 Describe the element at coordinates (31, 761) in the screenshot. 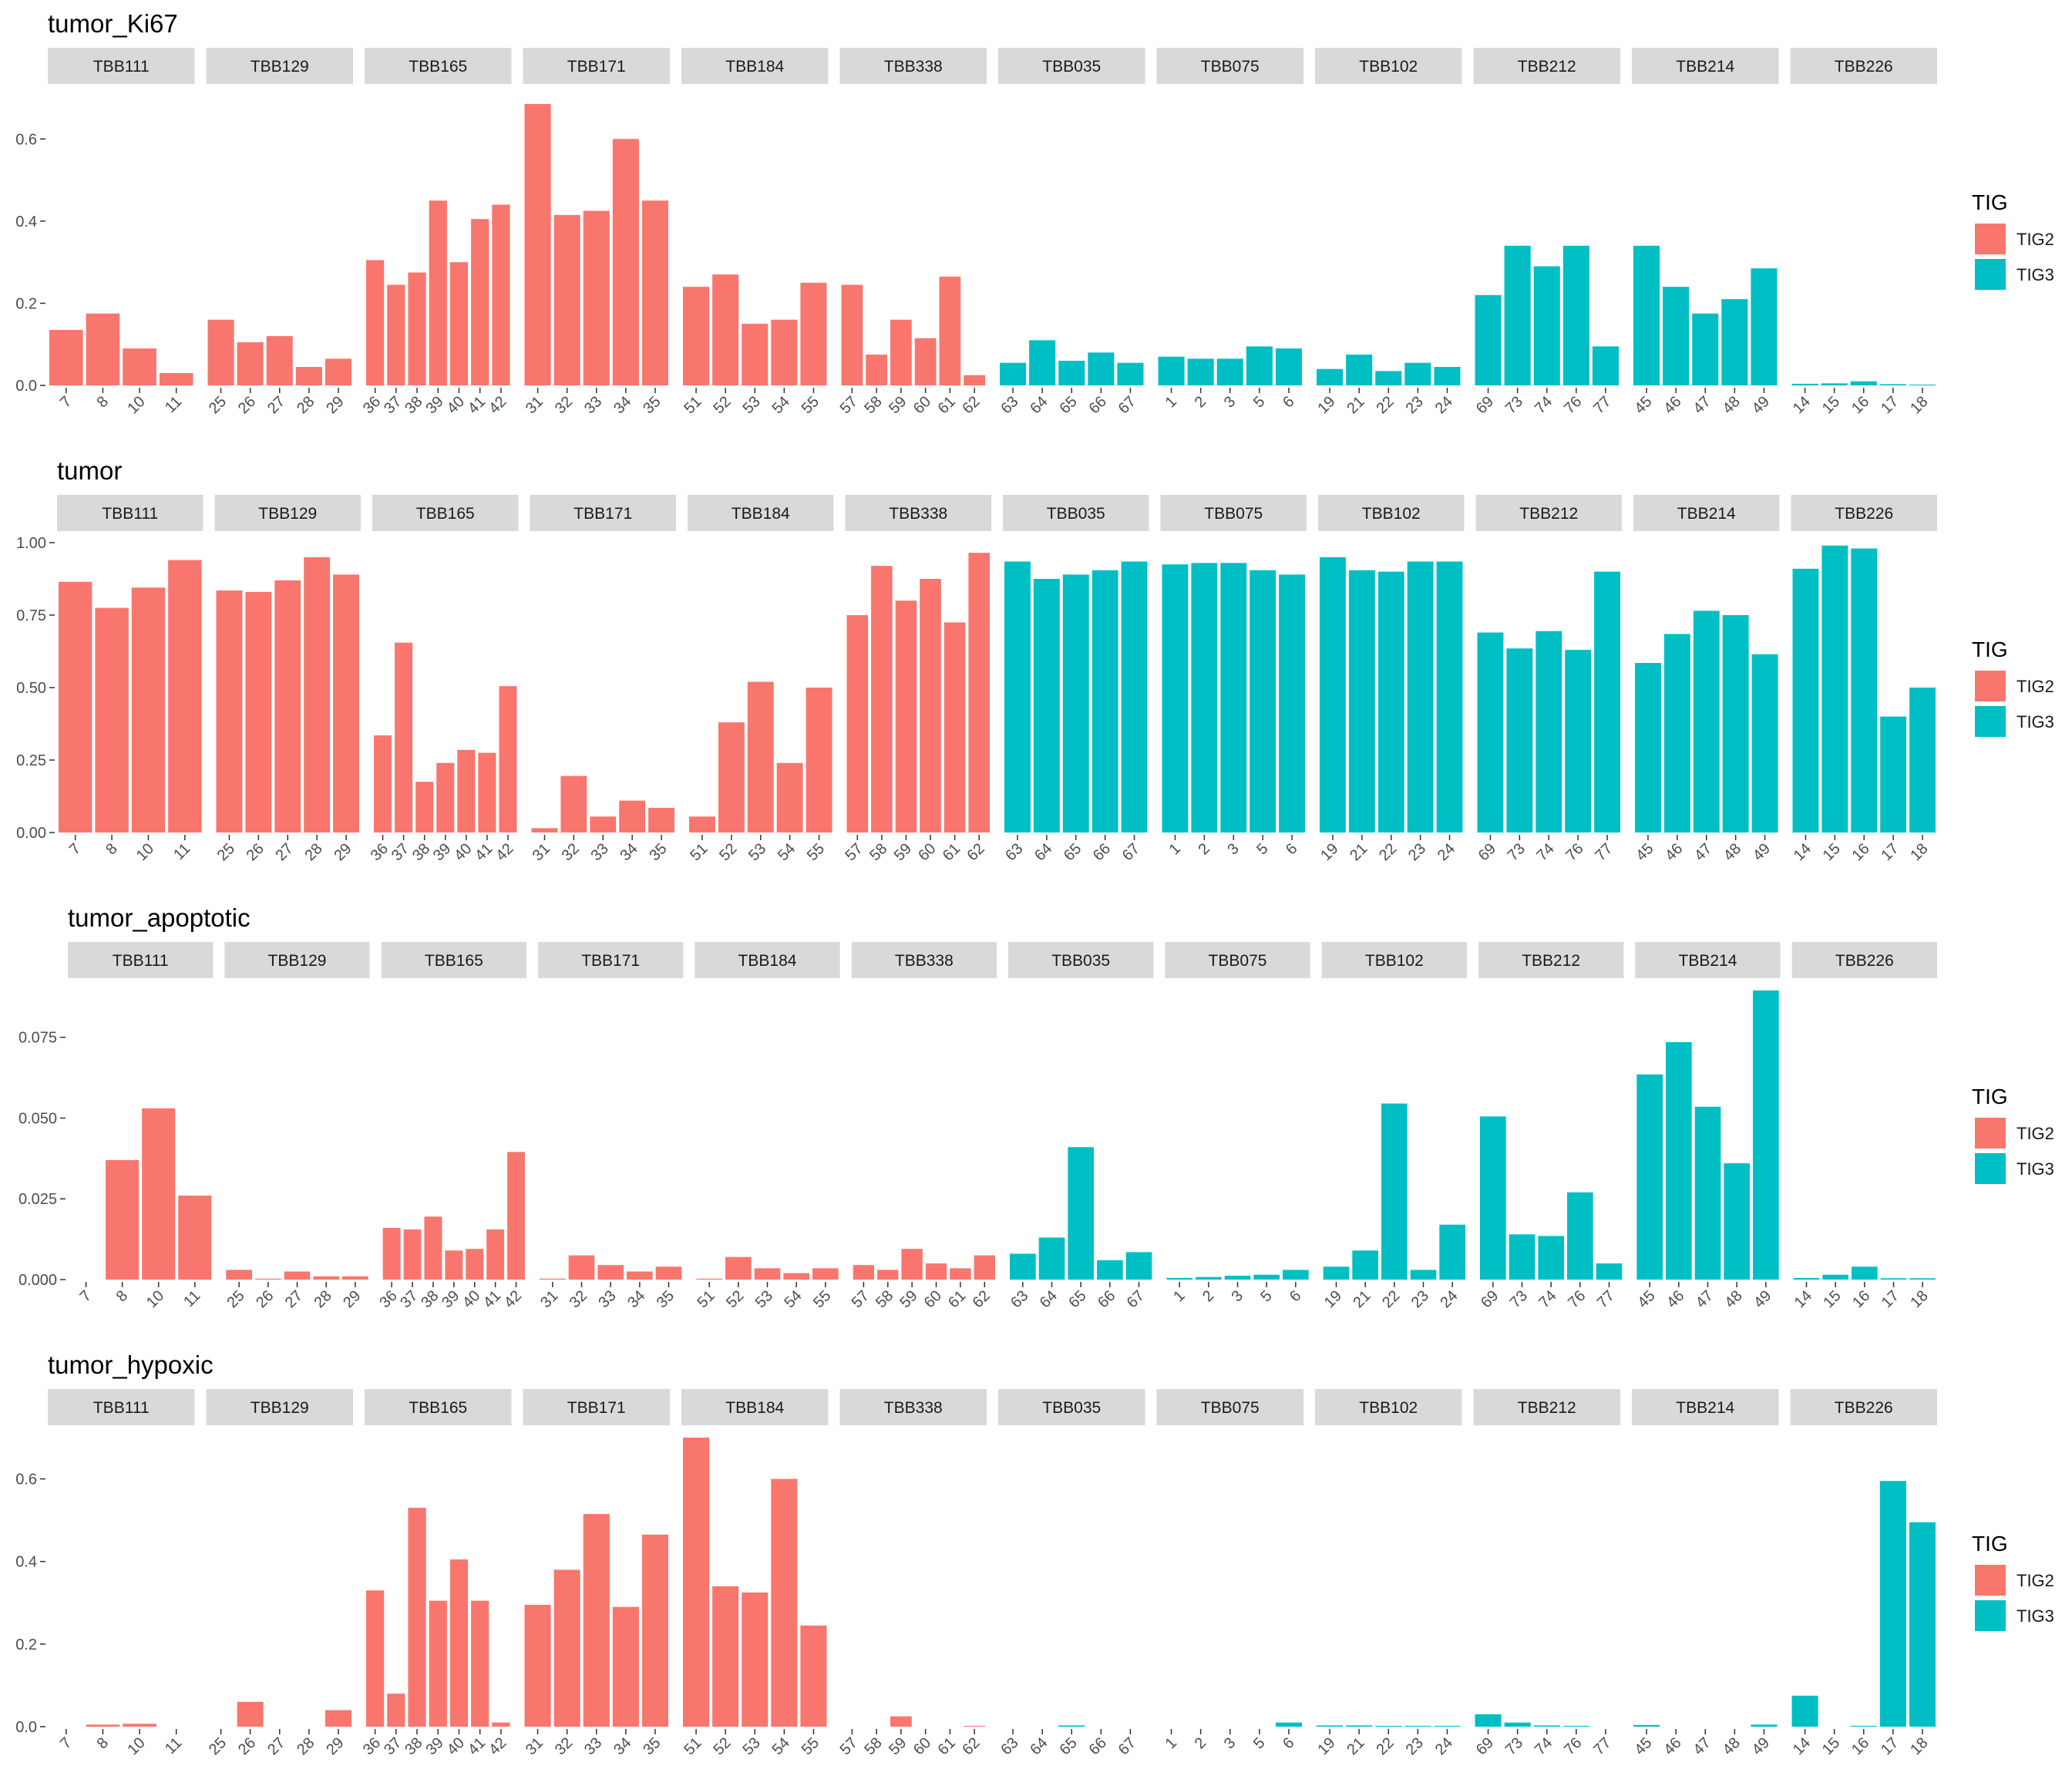

I see `y-tick-label: 0.25` at that location.